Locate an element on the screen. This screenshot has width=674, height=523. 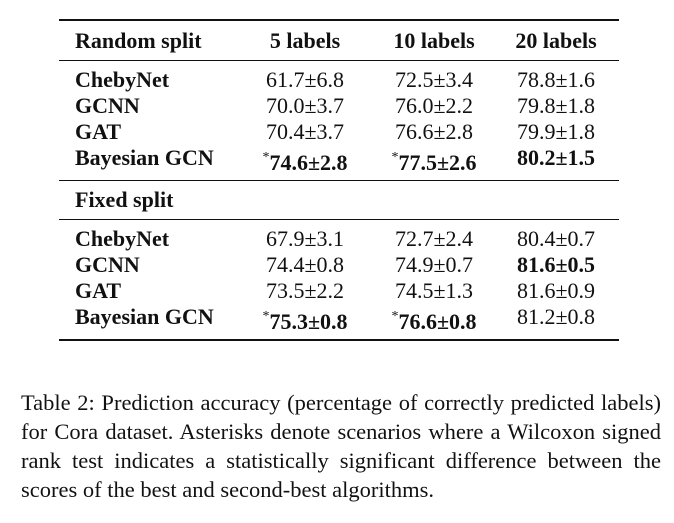
table-row: ChebyNet 67.9±3.1 72.7±2.4 80.4±0.7 is located at coordinates (339, 239).